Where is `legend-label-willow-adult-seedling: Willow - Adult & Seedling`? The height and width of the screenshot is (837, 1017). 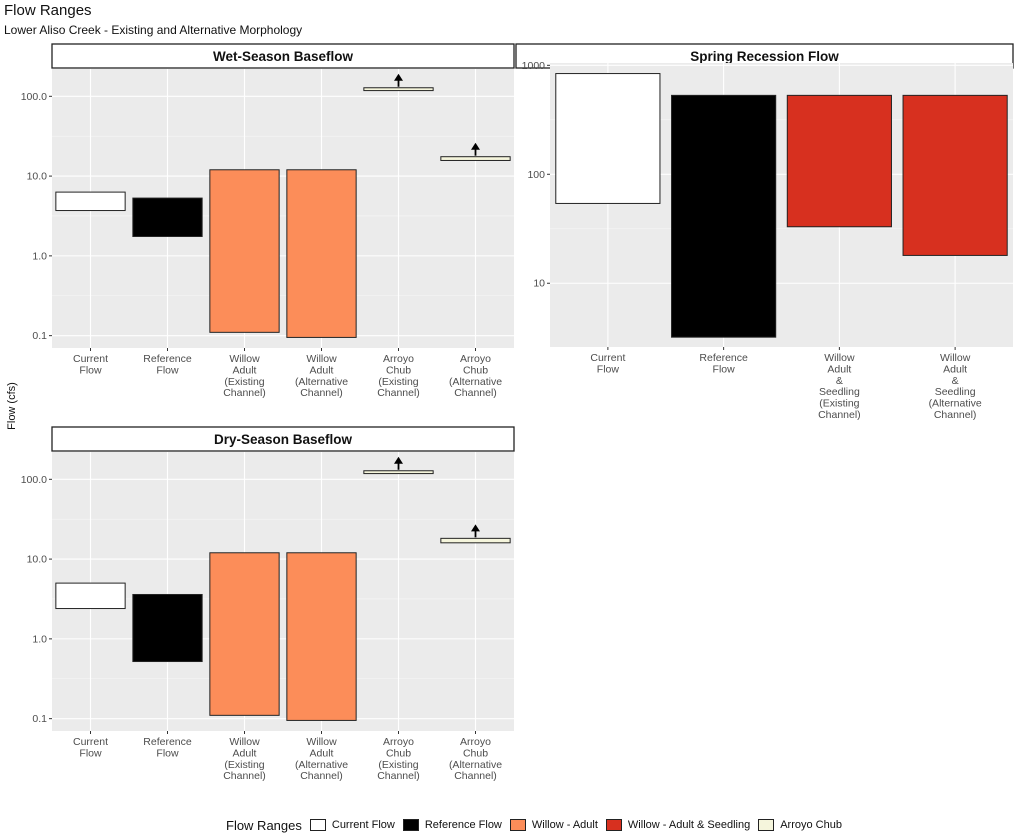 legend-label-willow-adult-seedling: Willow - Adult & Seedling is located at coordinates (689, 825).